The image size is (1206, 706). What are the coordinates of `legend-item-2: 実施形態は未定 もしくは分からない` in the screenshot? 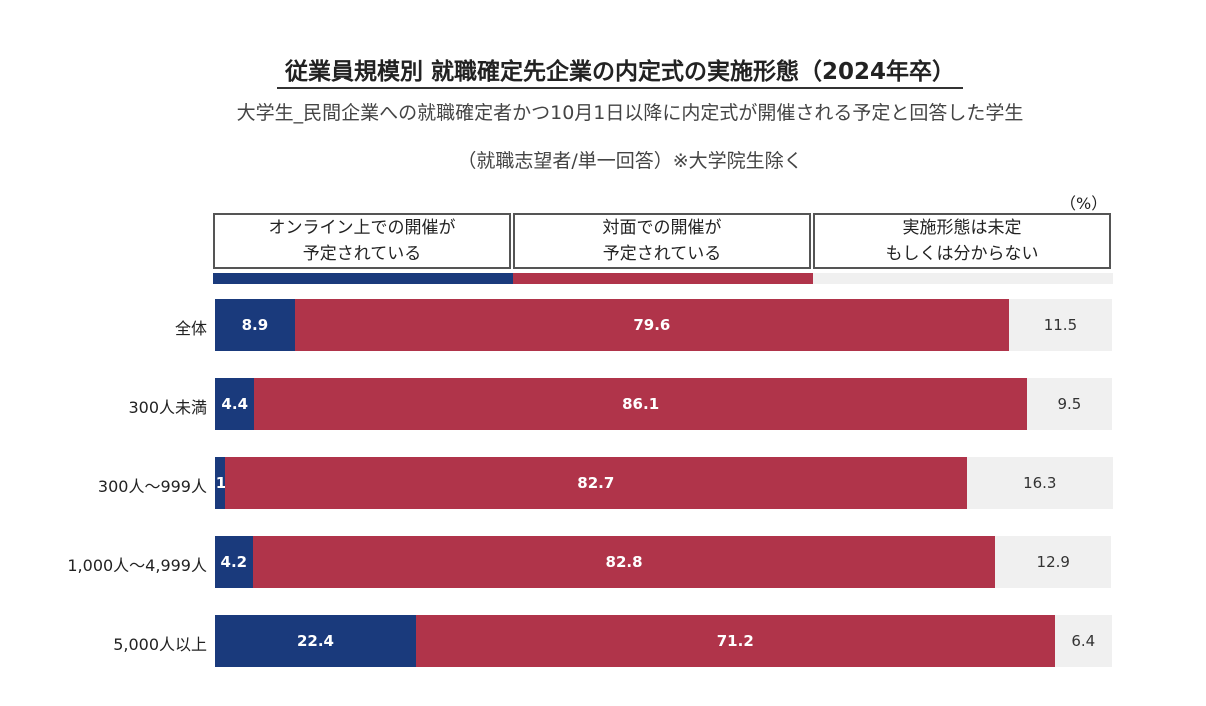 It's located at (962, 241).